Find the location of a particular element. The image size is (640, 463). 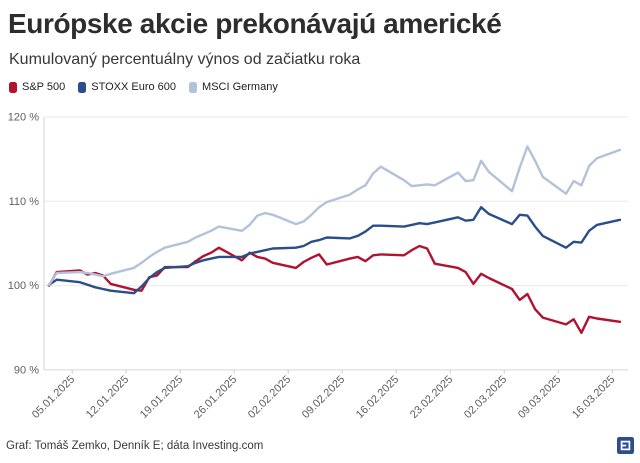

x-axis-label: 09.02.2025 is located at coordinates (323, 397).